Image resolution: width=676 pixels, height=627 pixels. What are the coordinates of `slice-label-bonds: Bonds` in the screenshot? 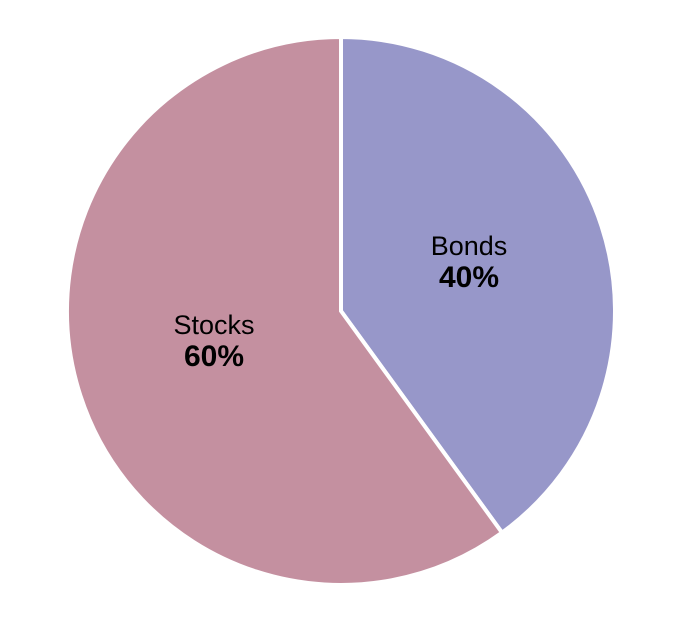 It's located at (469, 246).